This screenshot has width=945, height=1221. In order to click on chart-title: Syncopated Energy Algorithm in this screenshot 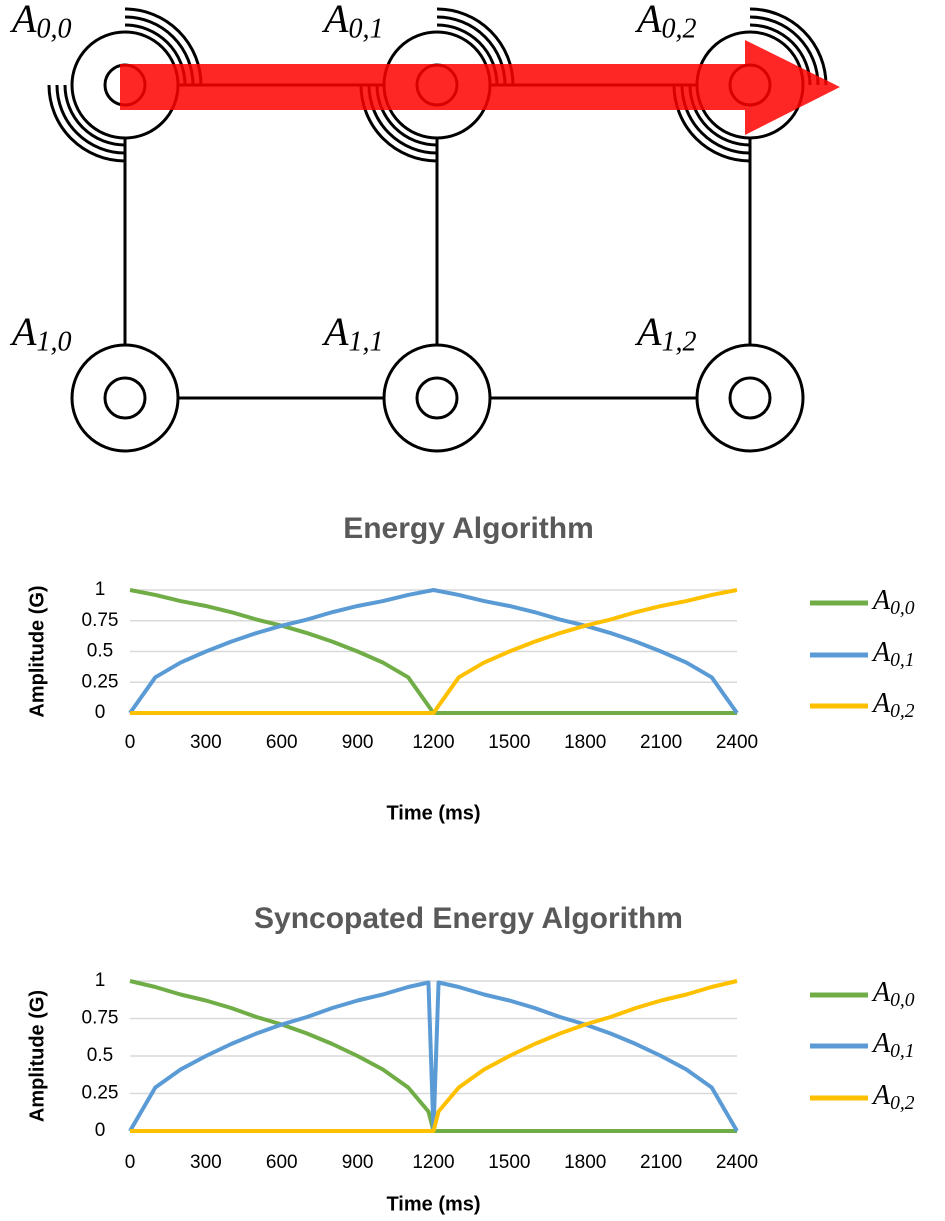, I will do `click(468, 918)`.